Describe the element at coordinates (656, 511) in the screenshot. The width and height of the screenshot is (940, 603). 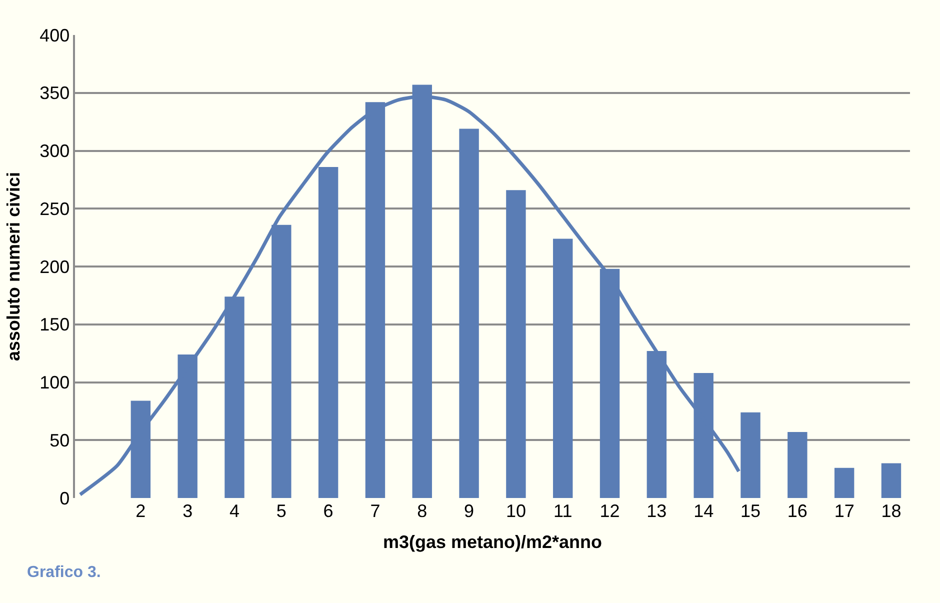
I see `x-tick-label: 13` at that location.